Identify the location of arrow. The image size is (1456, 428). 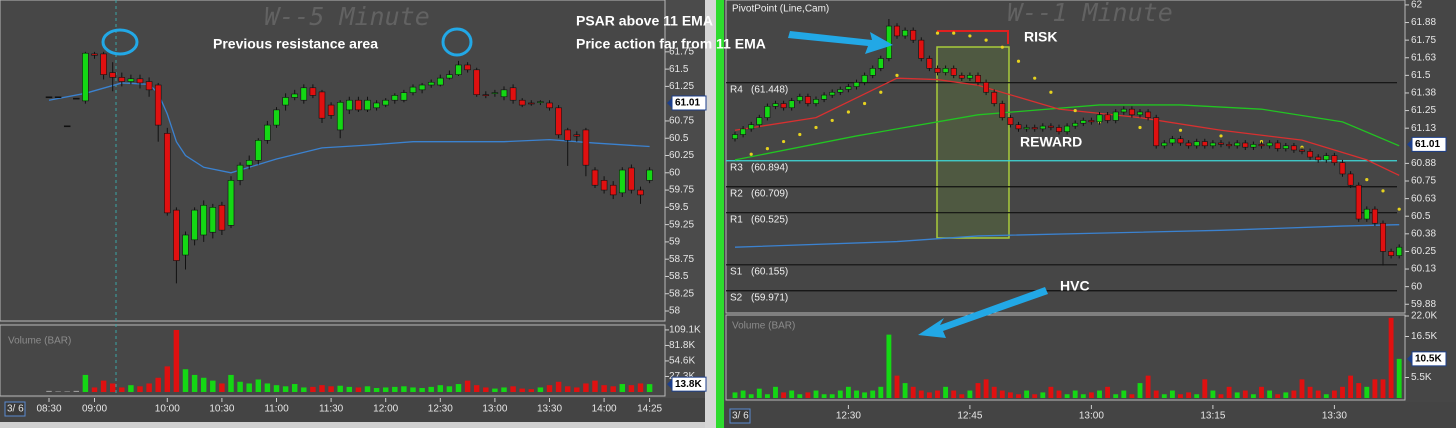
(983, 312).